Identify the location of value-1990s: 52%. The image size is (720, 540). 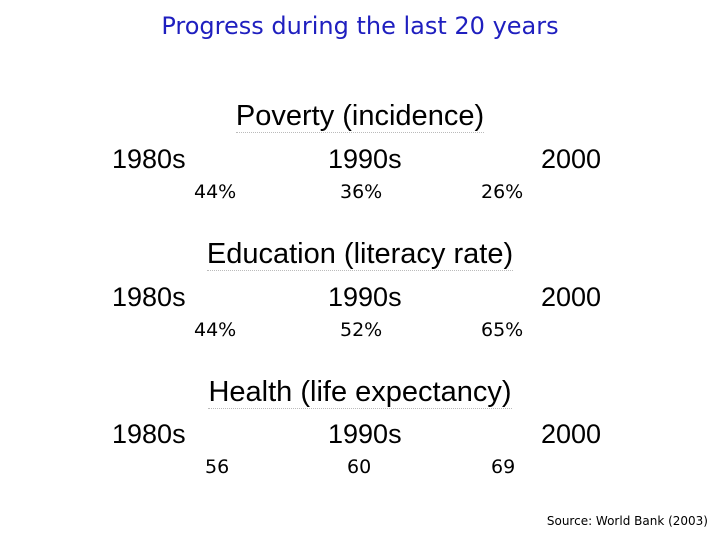
(361, 330).